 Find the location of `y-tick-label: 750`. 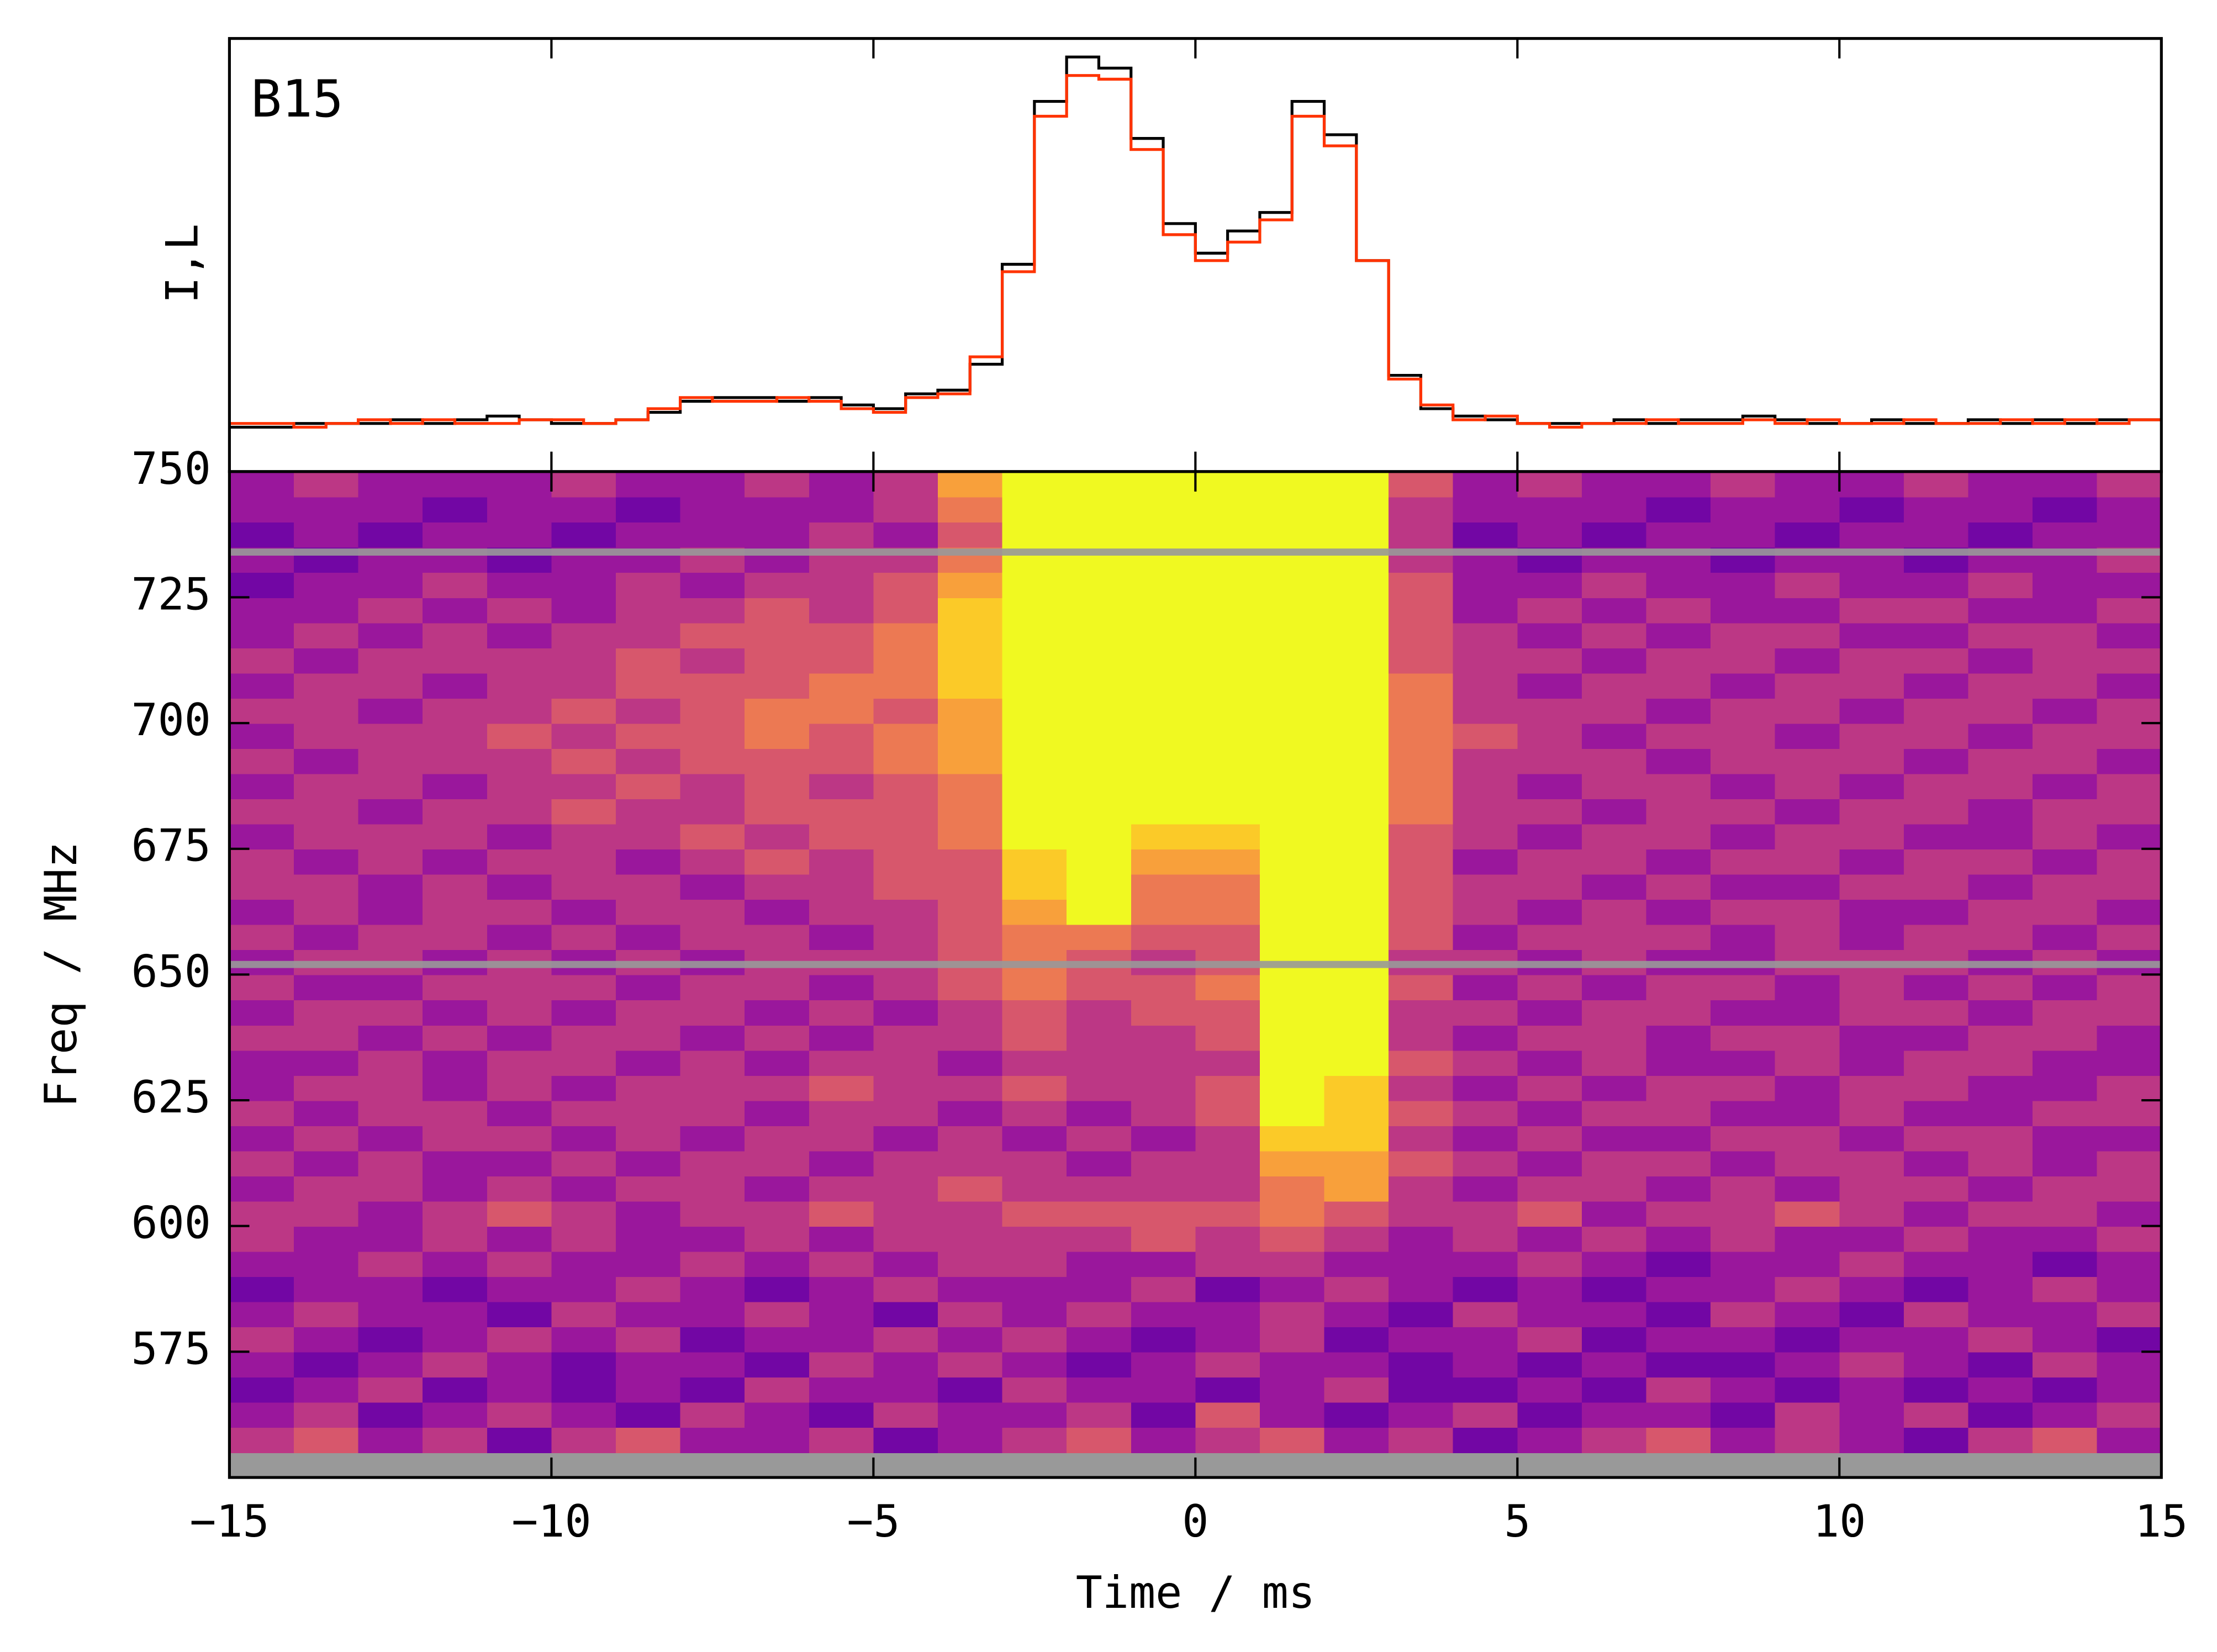

y-tick-label: 750 is located at coordinates (170, 468).